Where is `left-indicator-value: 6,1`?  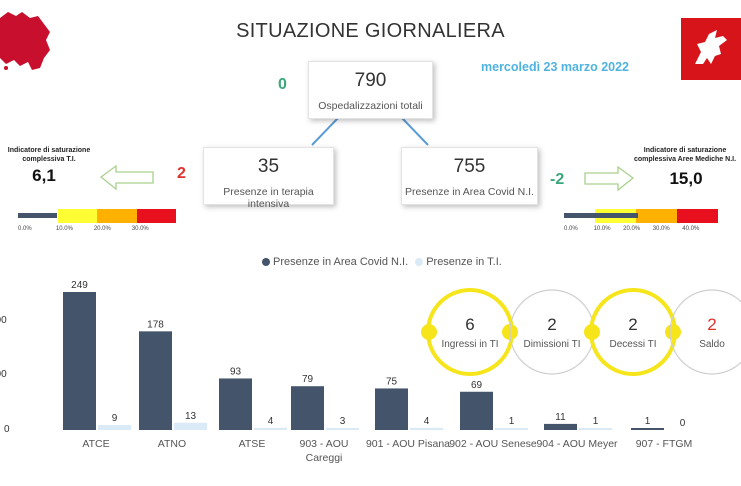 left-indicator-value: 6,1 is located at coordinates (44, 175).